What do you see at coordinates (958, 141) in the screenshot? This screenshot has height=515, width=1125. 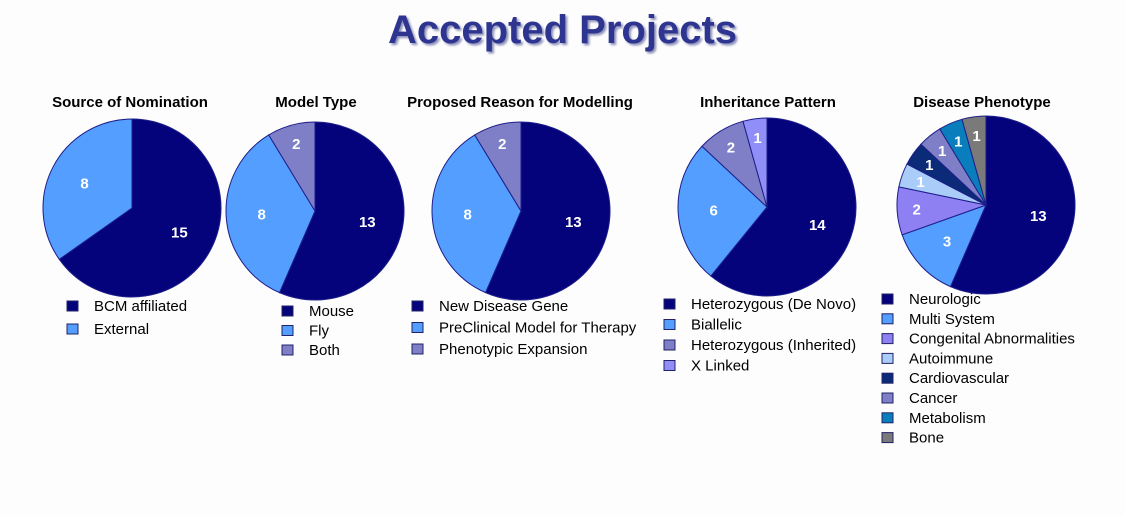 I see `data-label-metabolism: 1` at bounding box center [958, 141].